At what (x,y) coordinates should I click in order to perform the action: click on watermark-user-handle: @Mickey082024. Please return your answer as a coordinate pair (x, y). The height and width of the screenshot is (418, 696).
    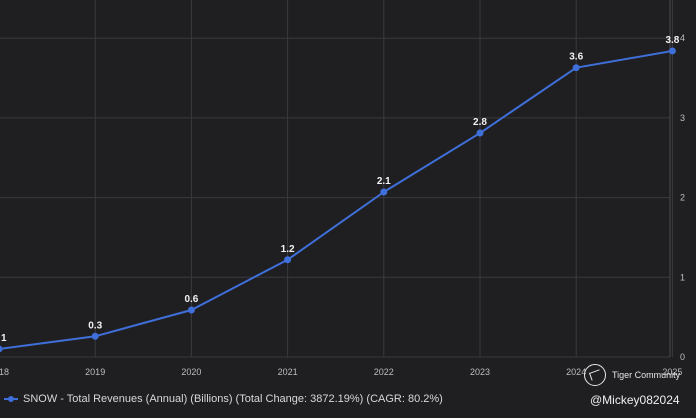
    Looking at the image, I should click on (635, 400).